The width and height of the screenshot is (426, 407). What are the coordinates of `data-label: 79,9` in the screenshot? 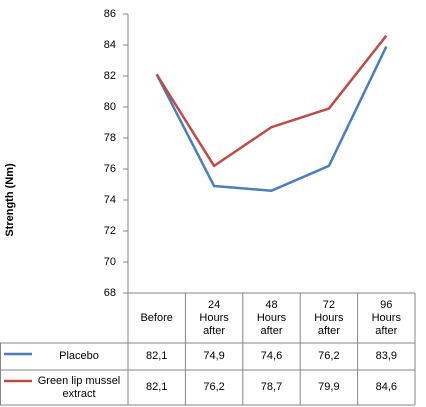 It's located at (328, 387).